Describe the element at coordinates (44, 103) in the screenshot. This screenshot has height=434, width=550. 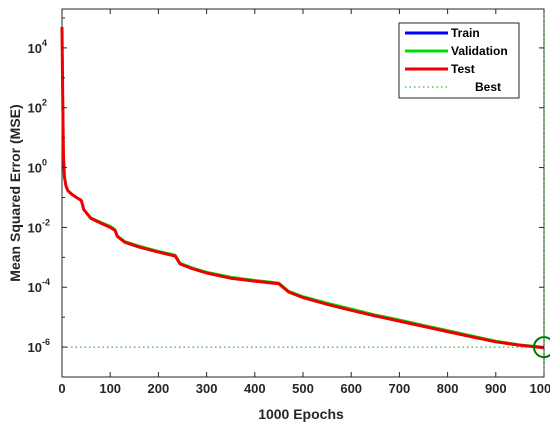
I see `y-tick-exponent: 2` at that location.